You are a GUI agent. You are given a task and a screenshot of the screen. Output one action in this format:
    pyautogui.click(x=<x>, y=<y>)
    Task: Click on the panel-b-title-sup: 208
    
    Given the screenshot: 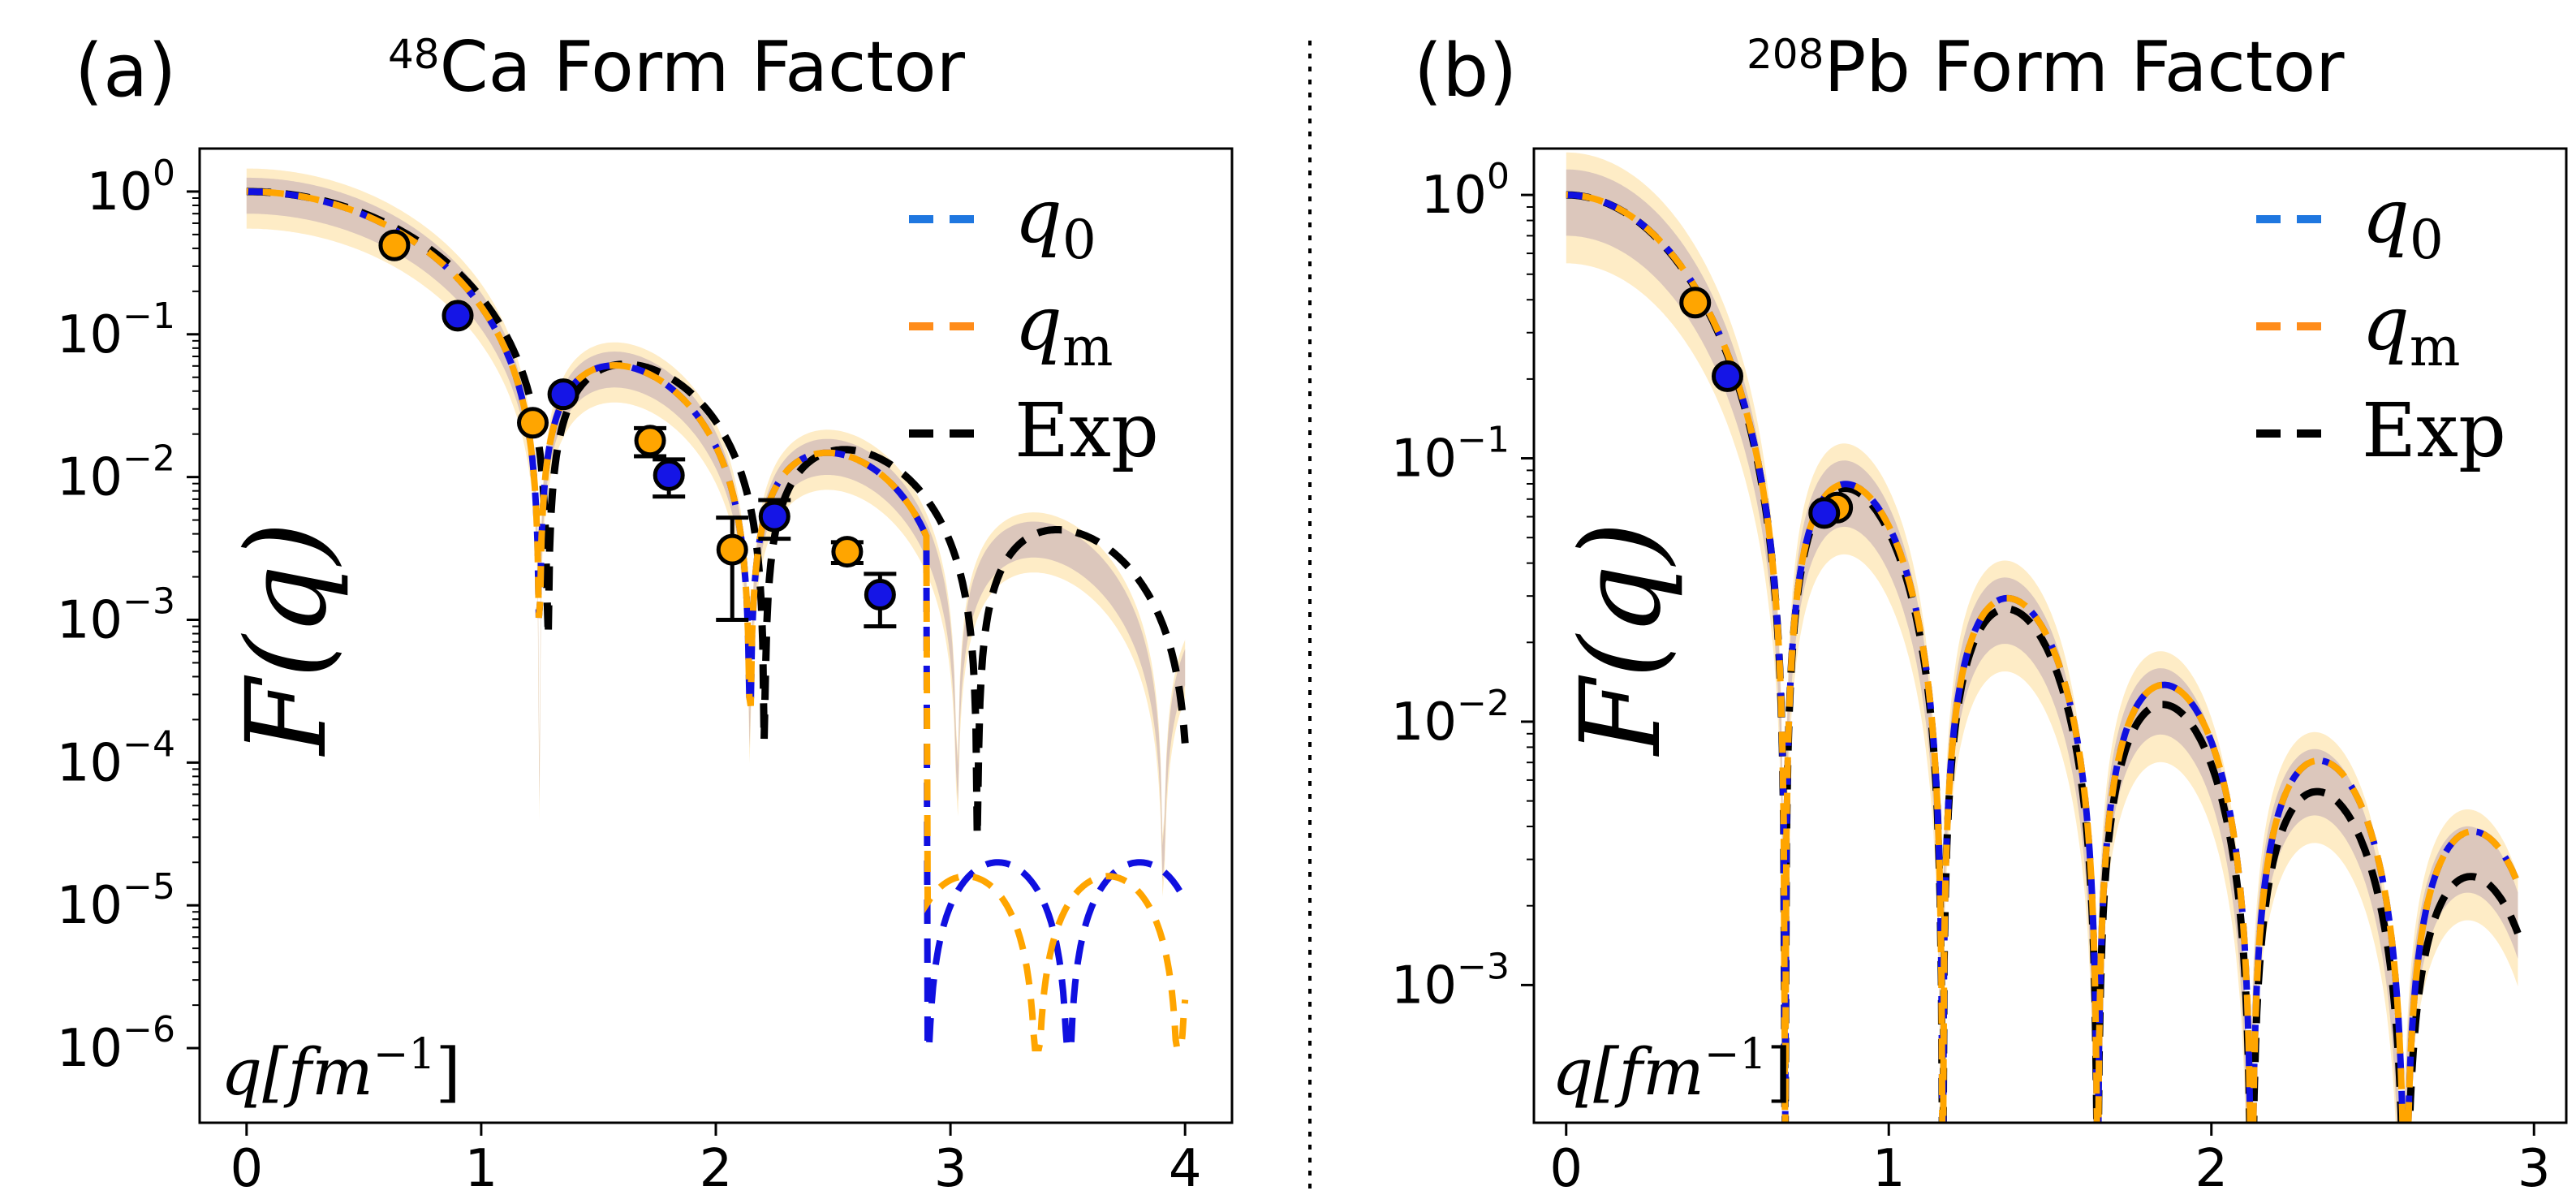 What is the action you would take?
    pyautogui.click(x=1786, y=55)
    